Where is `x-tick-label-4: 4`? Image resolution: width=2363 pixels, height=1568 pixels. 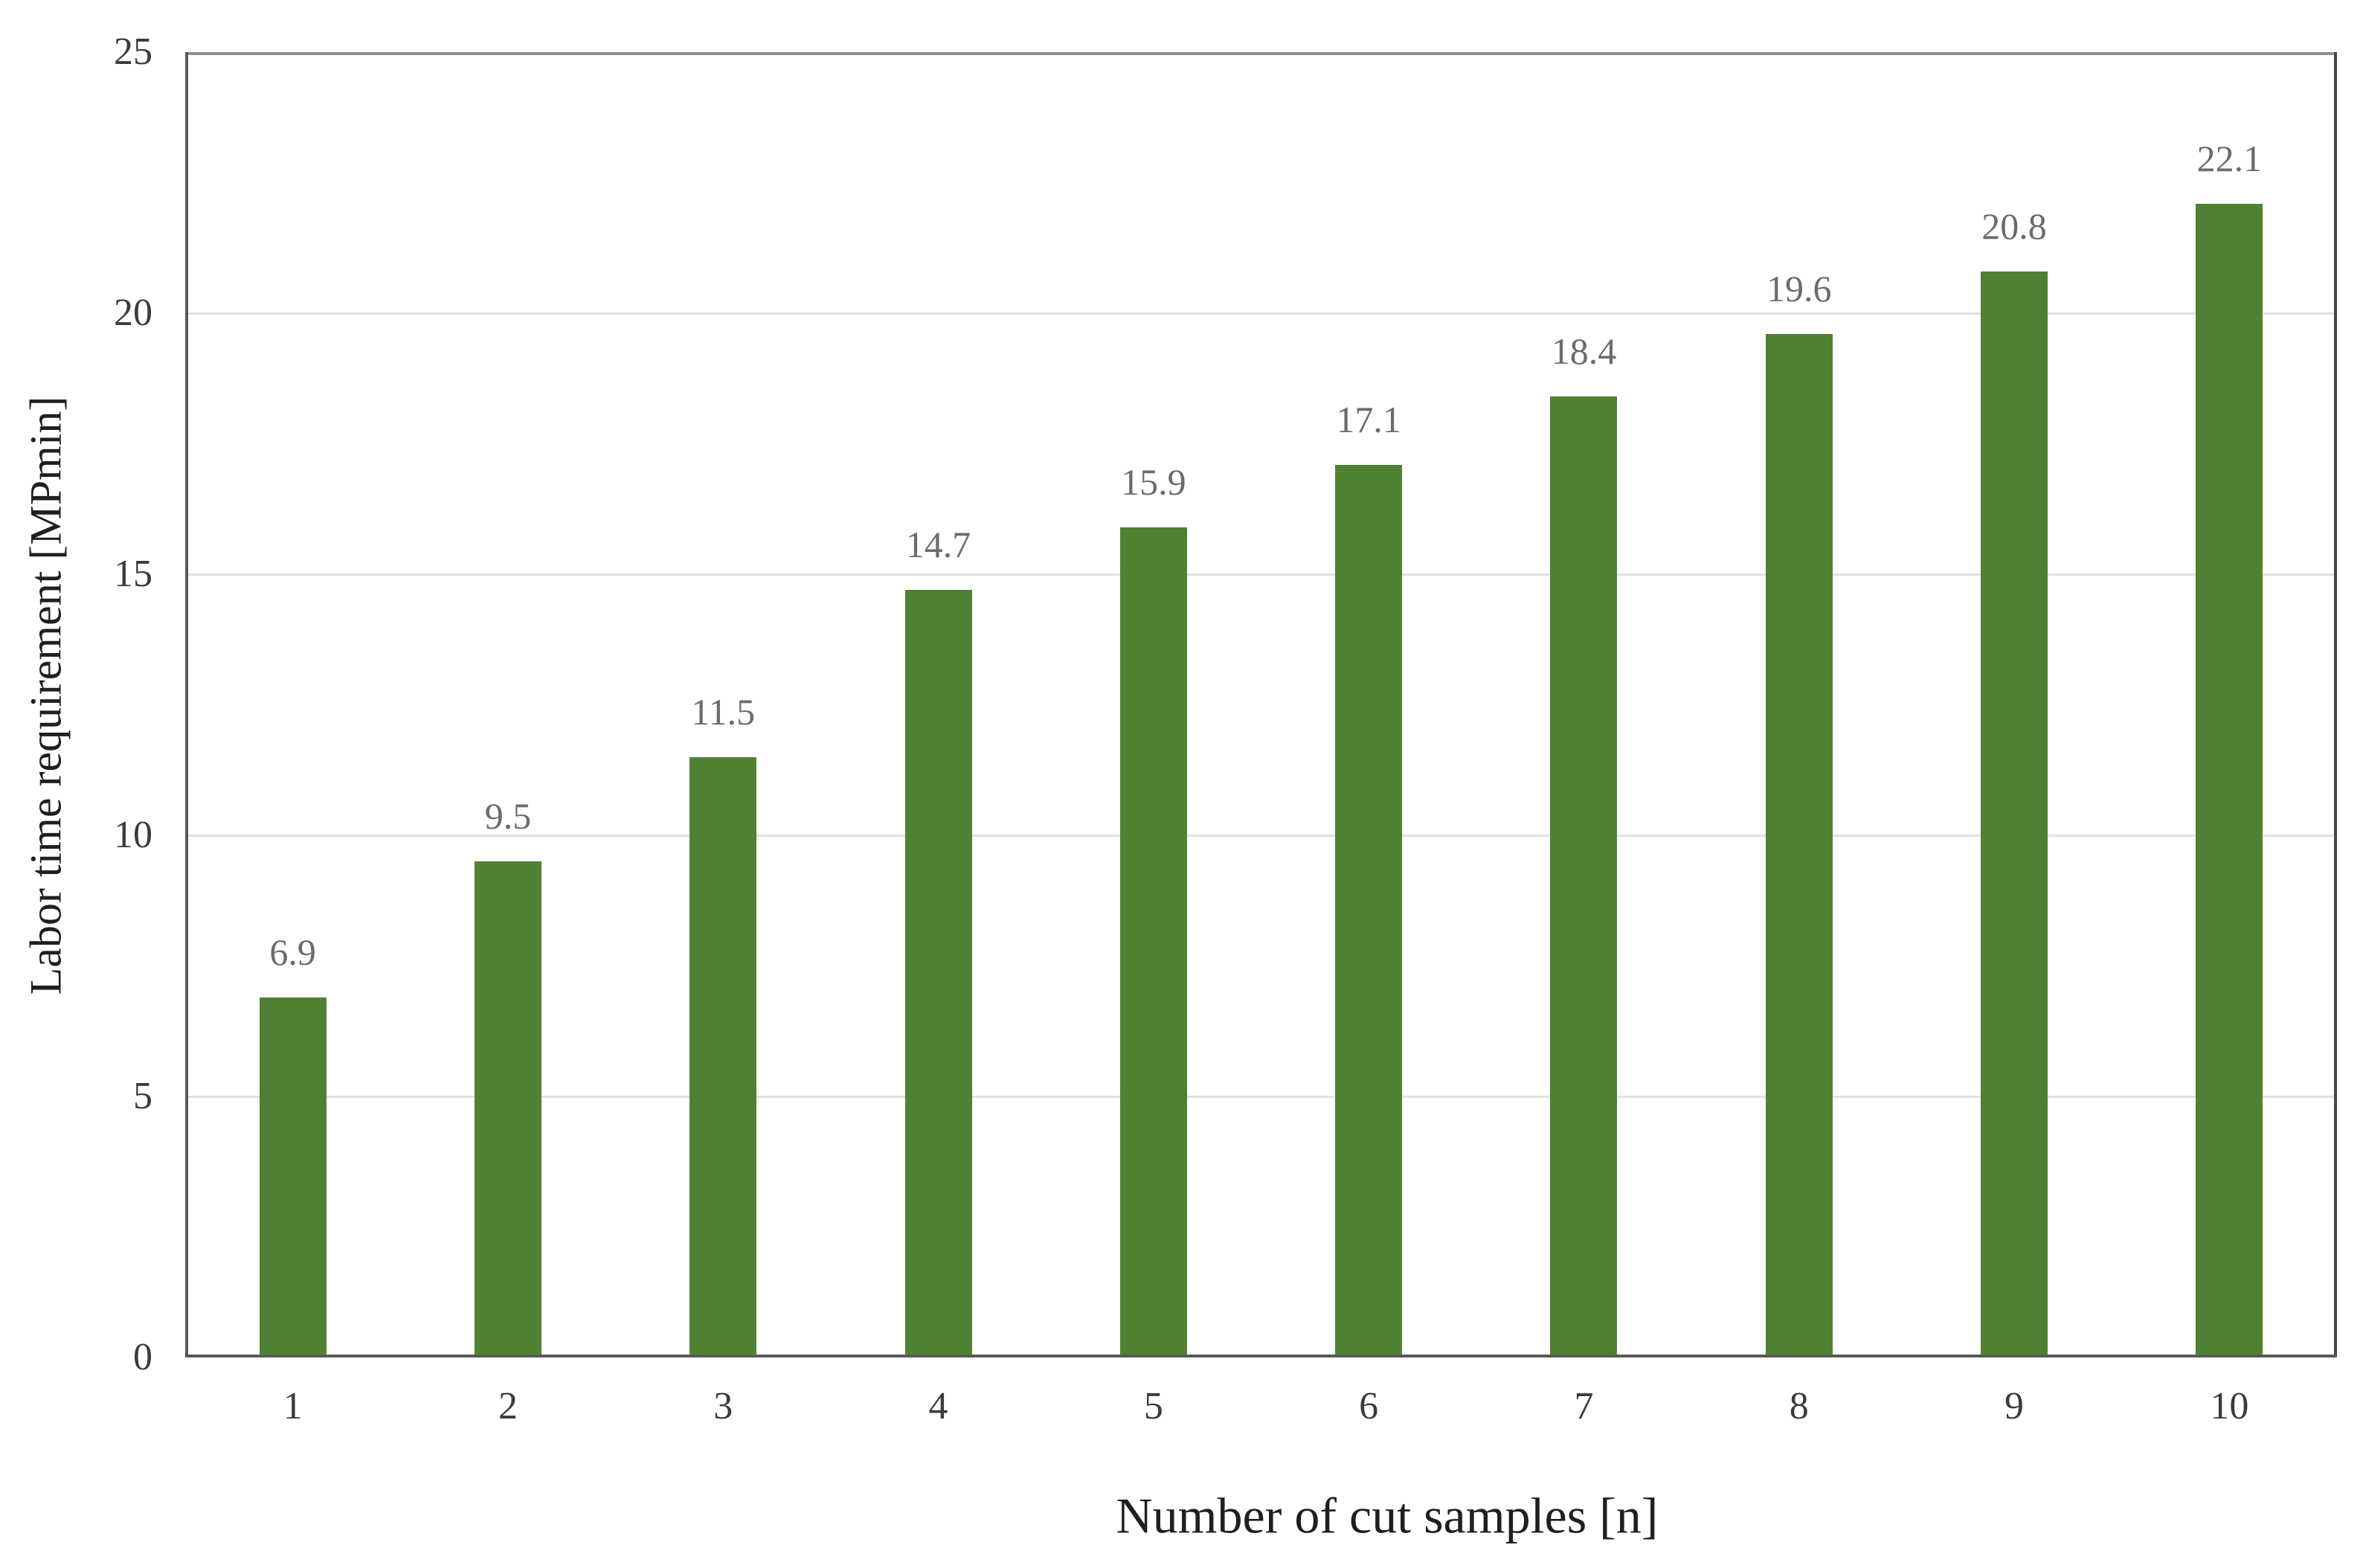 x-tick-label-4: 4 is located at coordinates (938, 1406).